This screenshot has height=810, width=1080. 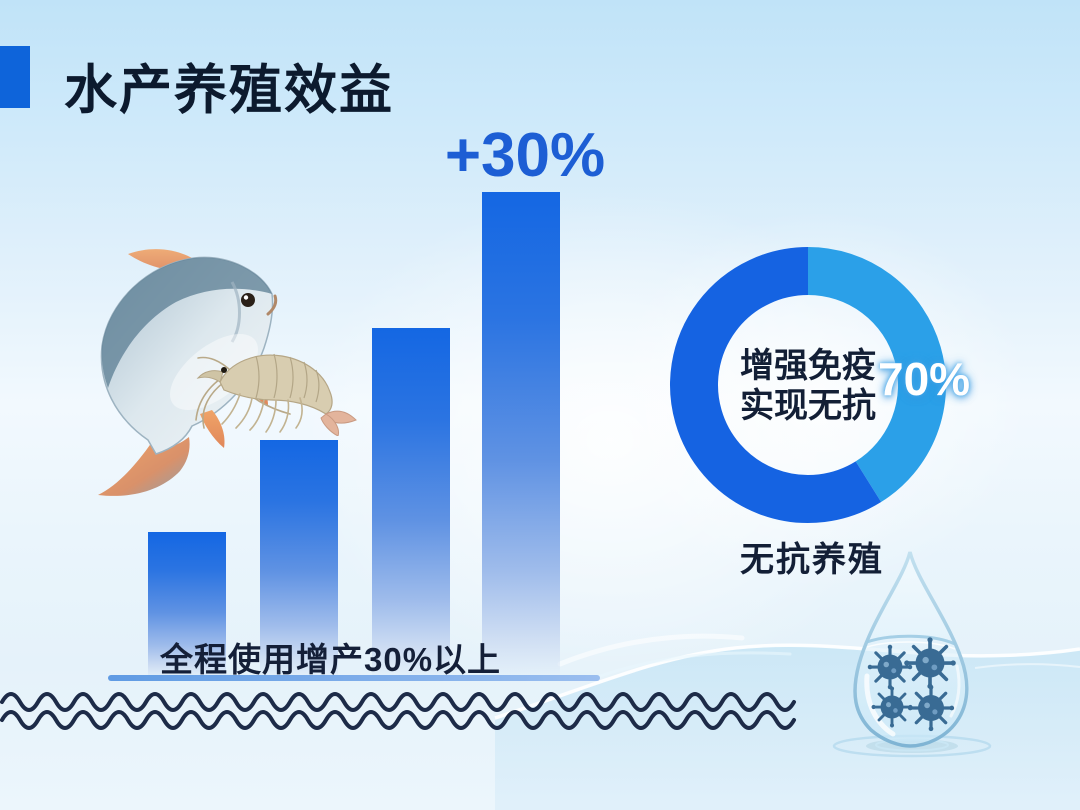 I want to click on bar-annotation: +30%, so click(x=525, y=155).